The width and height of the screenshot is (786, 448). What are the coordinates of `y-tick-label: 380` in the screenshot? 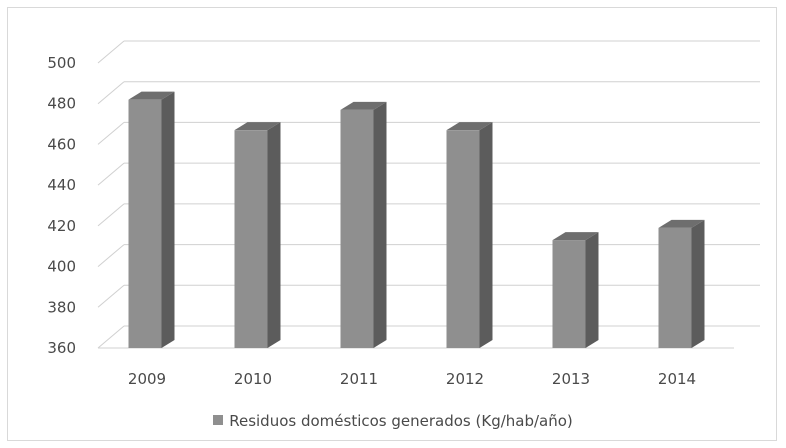 It's located at (61, 307).